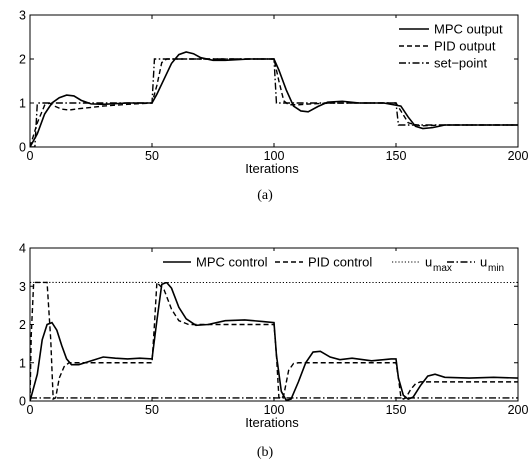 The width and height of the screenshot is (531, 473). Describe the element at coordinates (340, 262) in the screenshot. I see `legend-label: PID control` at that location.